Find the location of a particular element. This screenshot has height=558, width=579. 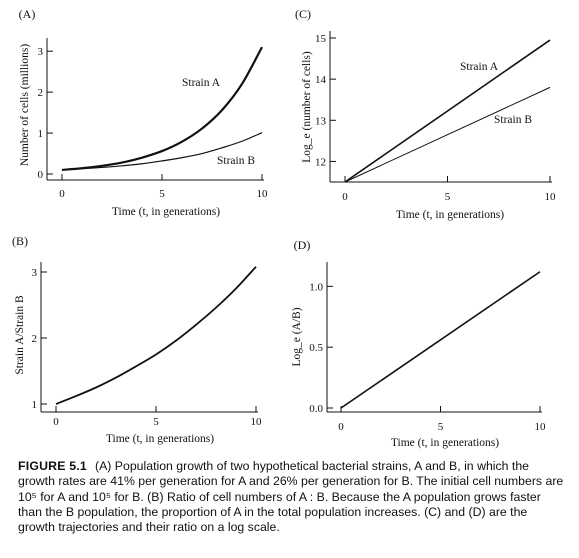

panel-letter: (A) is located at coordinates (27, 14).